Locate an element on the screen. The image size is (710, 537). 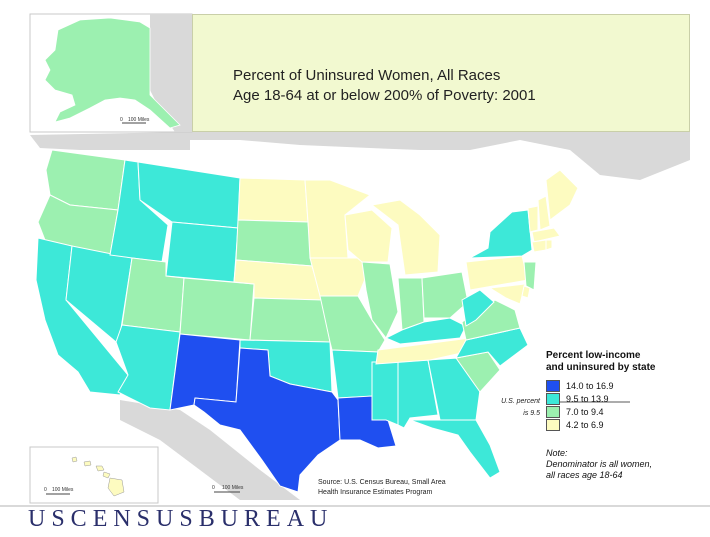
hawaii-inset is located at coordinates (94, 475).